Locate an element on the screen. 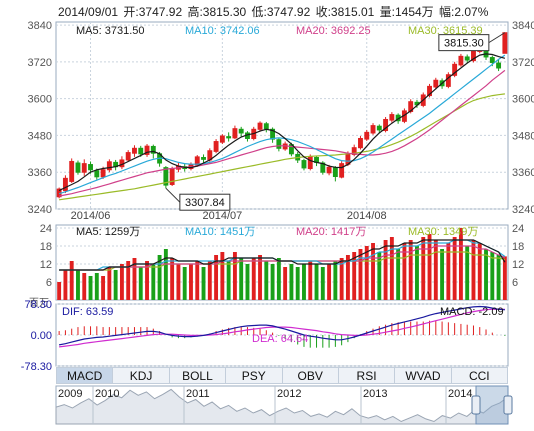 The image size is (534, 431). tab-wvad: WVAD is located at coordinates (423, 375).